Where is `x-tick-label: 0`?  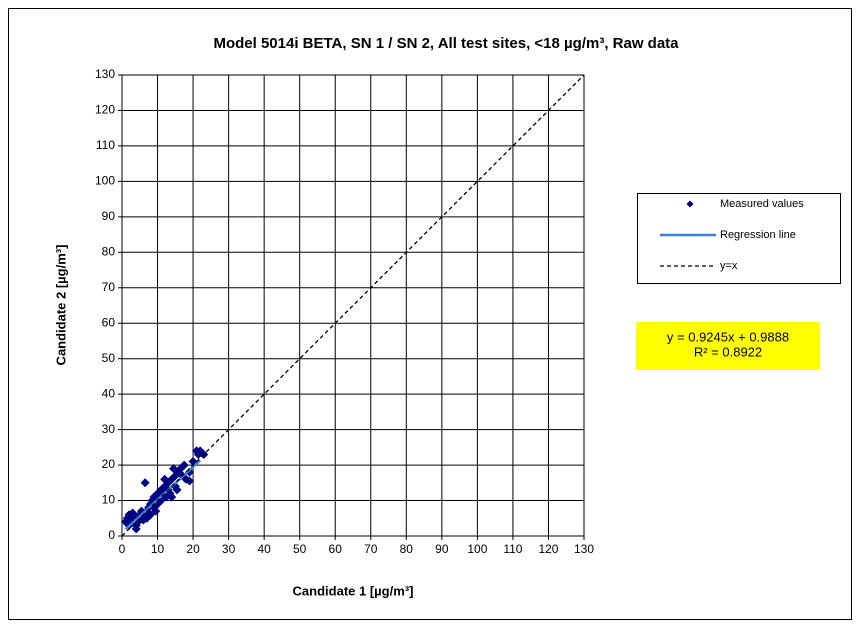
x-tick-label: 0 is located at coordinates (122, 549).